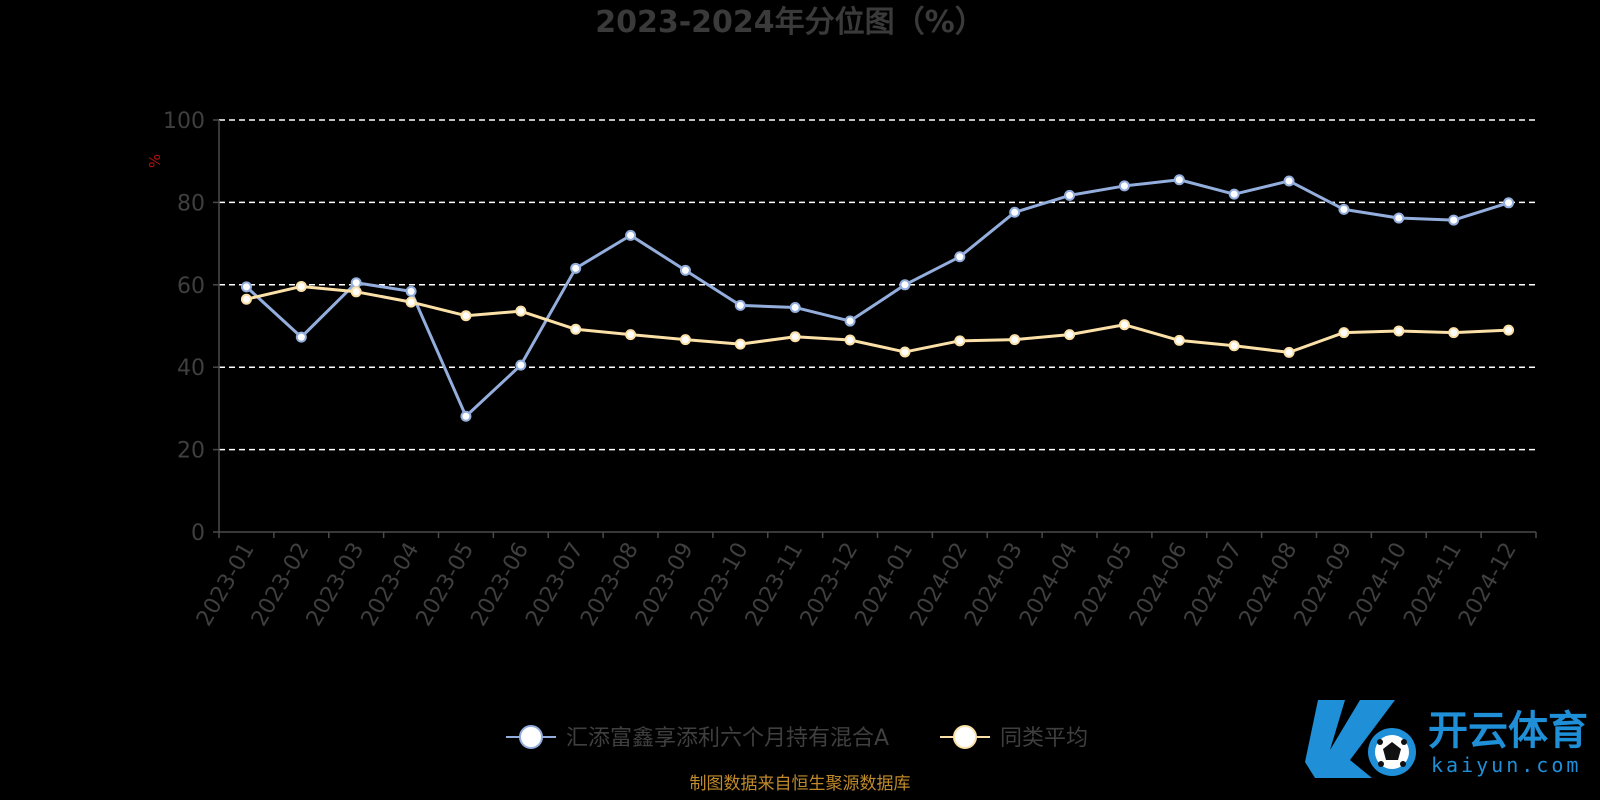 The width and height of the screenshot is (1600, 800). Describe the element at coordinates (1044, 738) in the screenshot. I see `legend-label: 同类平均` at that location.